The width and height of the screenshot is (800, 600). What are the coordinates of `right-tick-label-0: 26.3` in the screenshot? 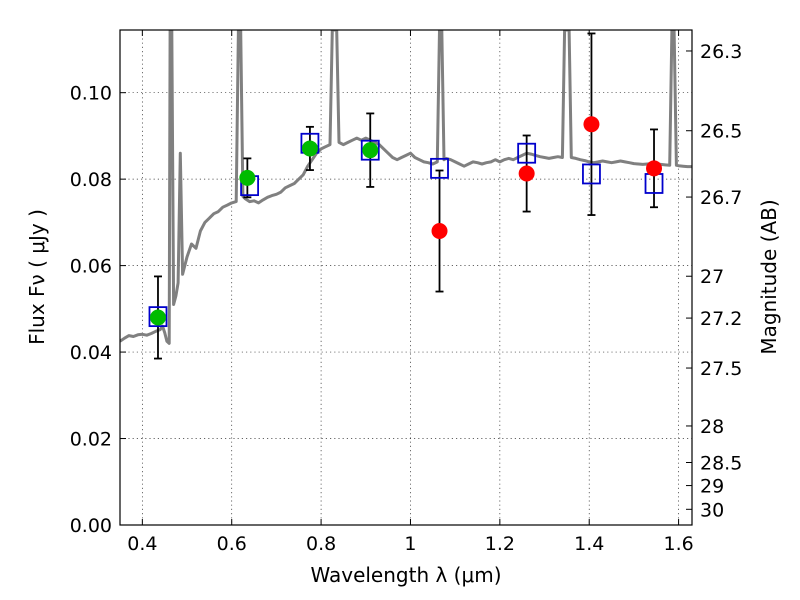 It's located at (721, 52).